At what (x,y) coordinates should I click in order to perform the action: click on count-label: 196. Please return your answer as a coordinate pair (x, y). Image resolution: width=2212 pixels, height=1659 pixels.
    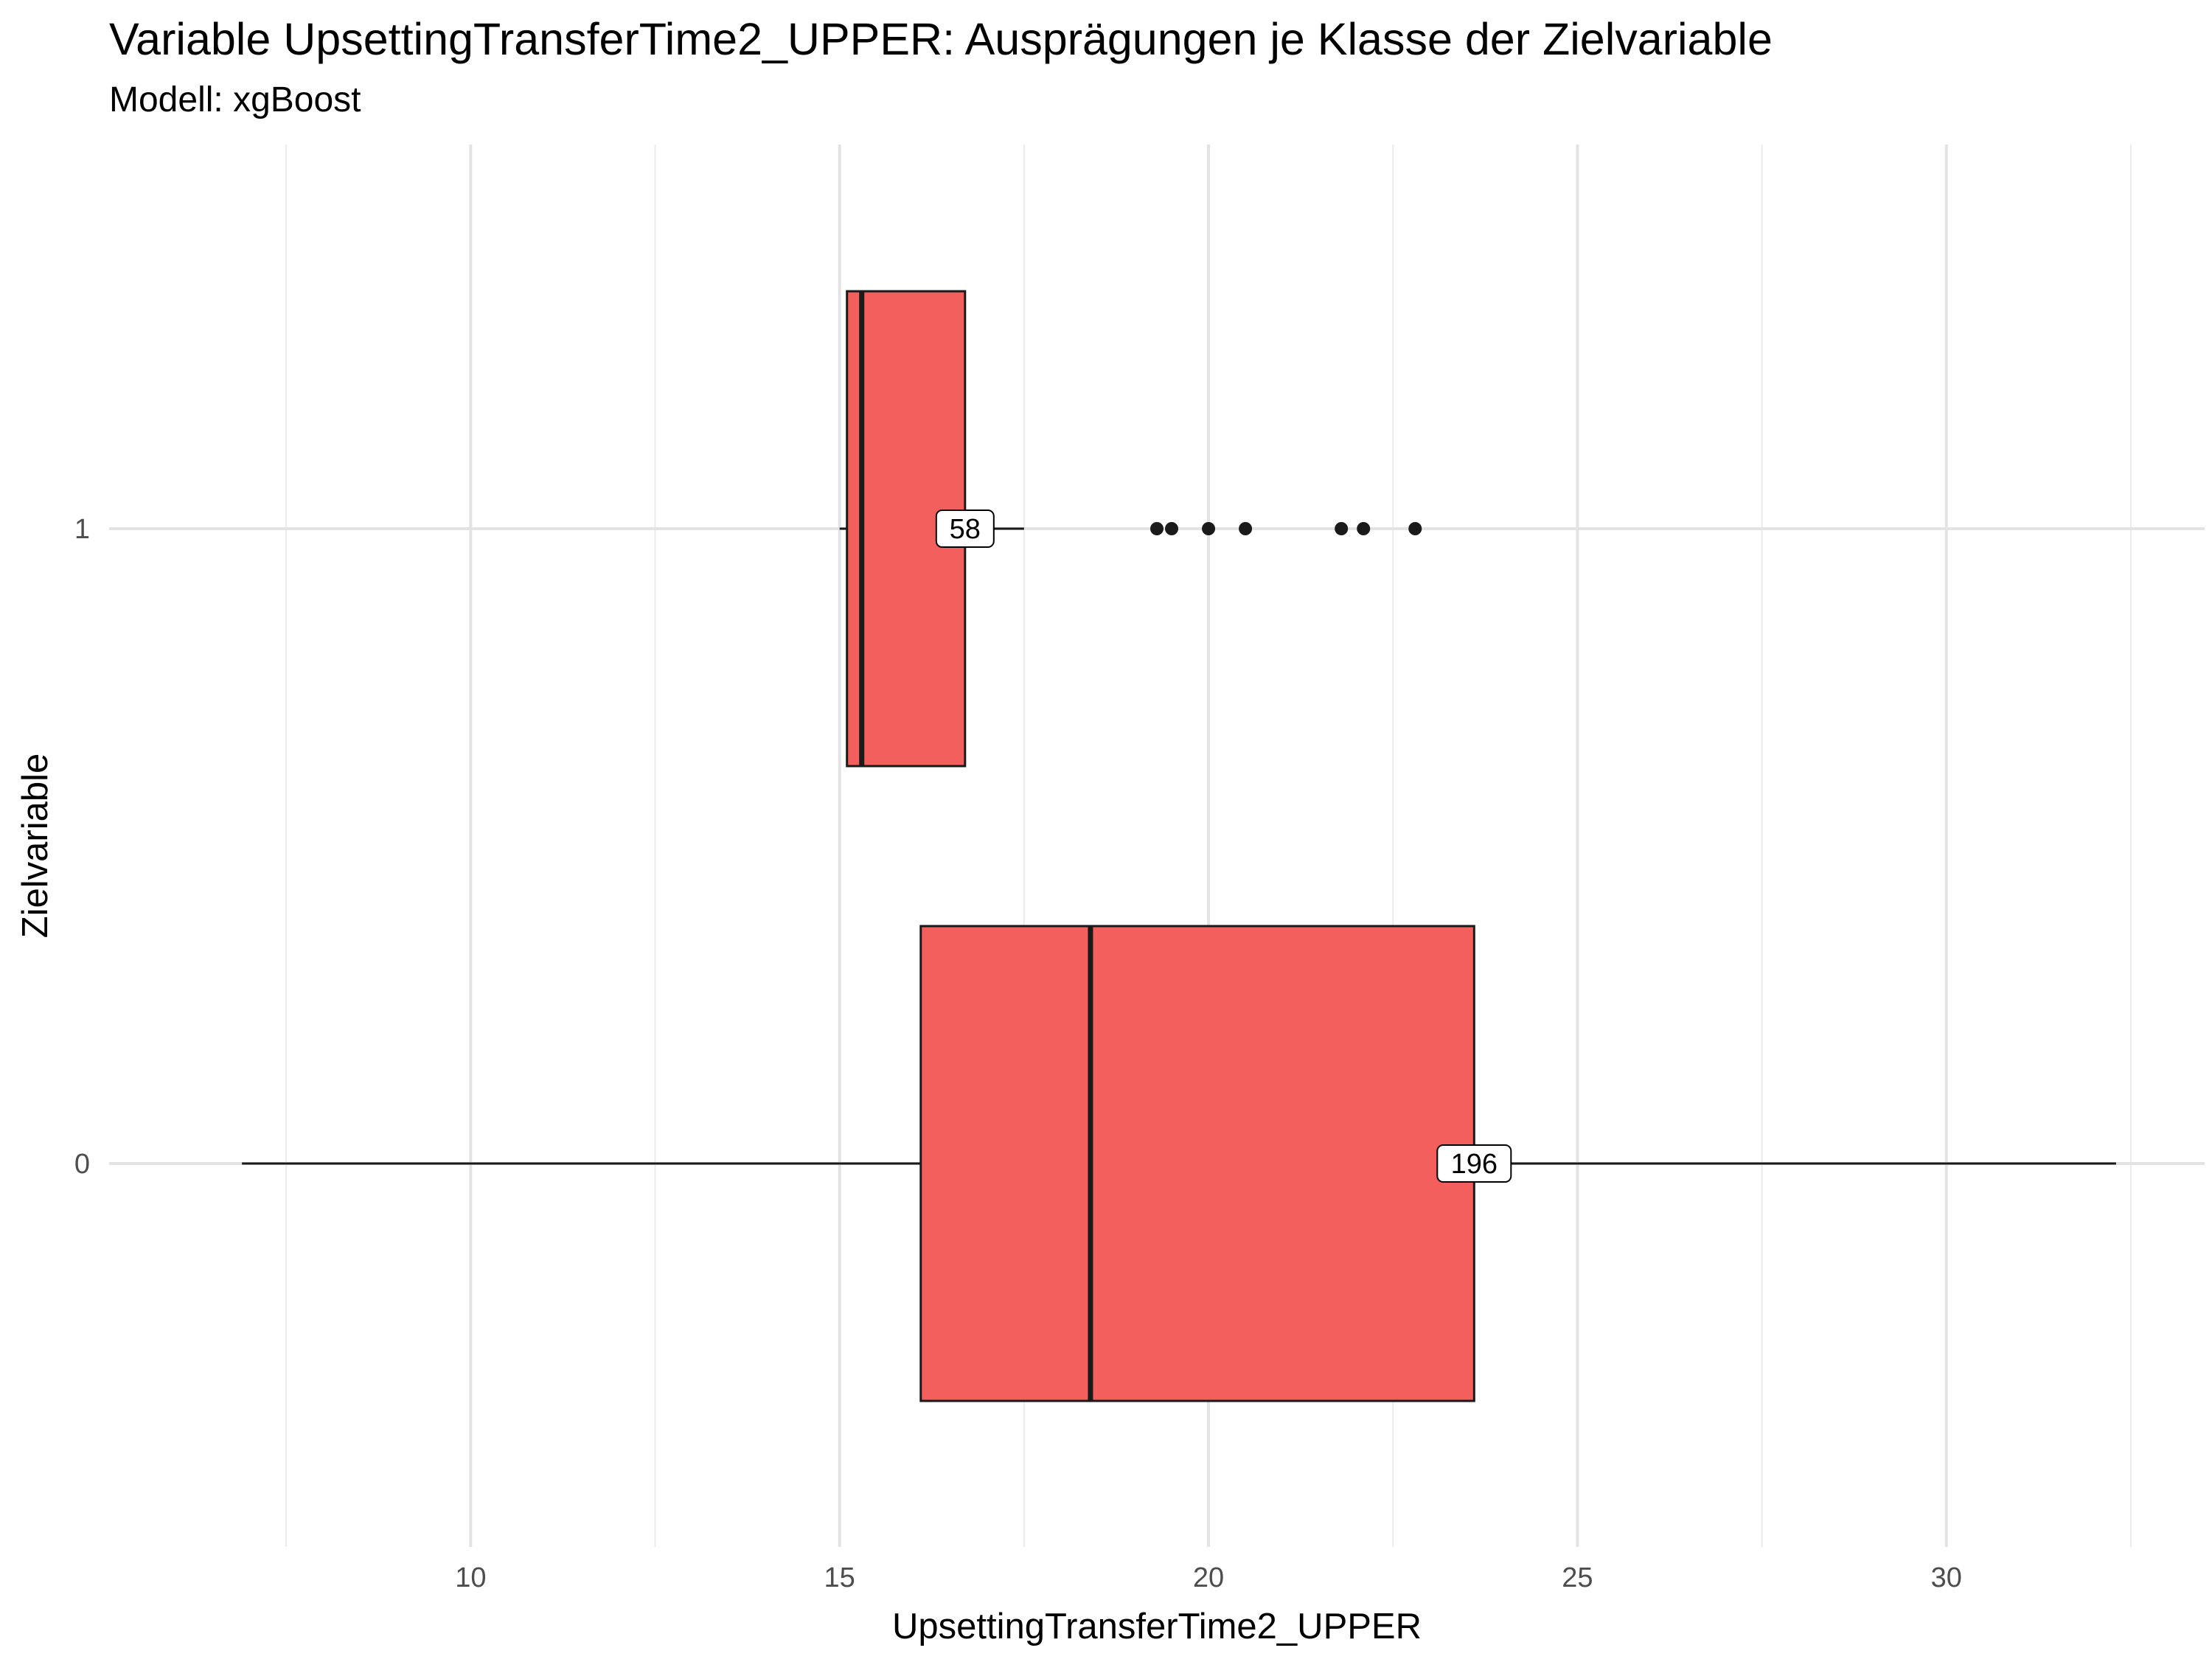
    Looking at the image, I should click on (1474, 1164).